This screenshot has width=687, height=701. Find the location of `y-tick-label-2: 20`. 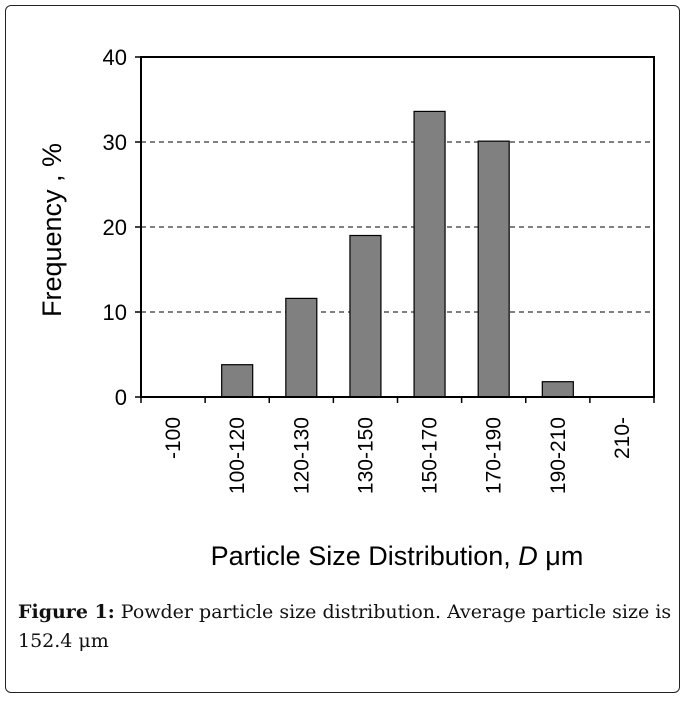

y-tick-label-2: 20 is located at coordinates (115, 227).